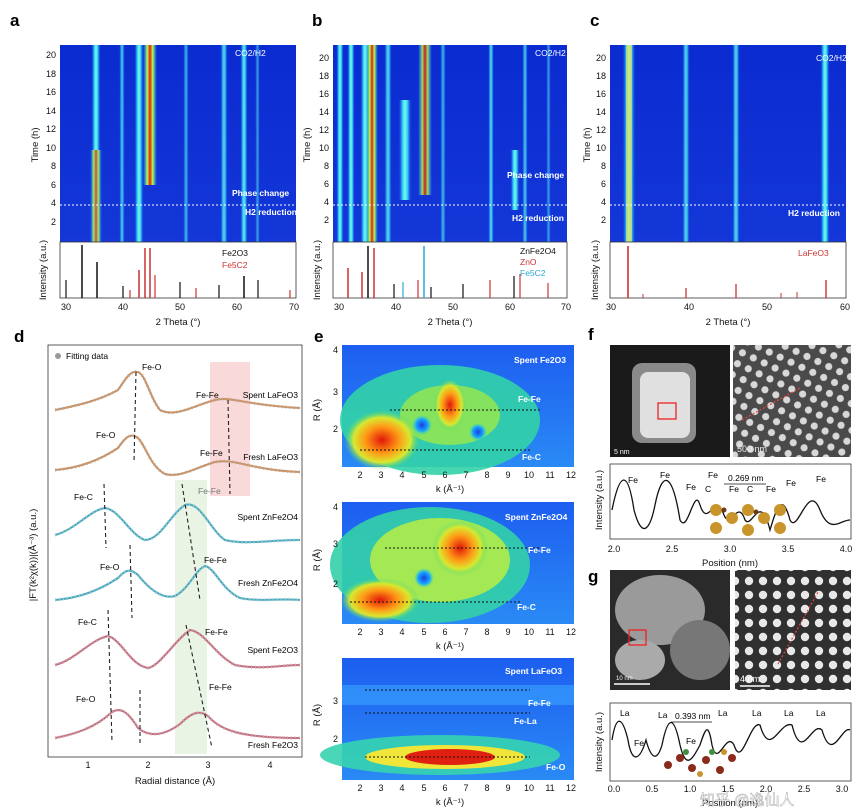 The image size is (866, 810). Describe the element at coordinates (804, 789) in the screenshot. I see `svg-text: 2.5` at that location.